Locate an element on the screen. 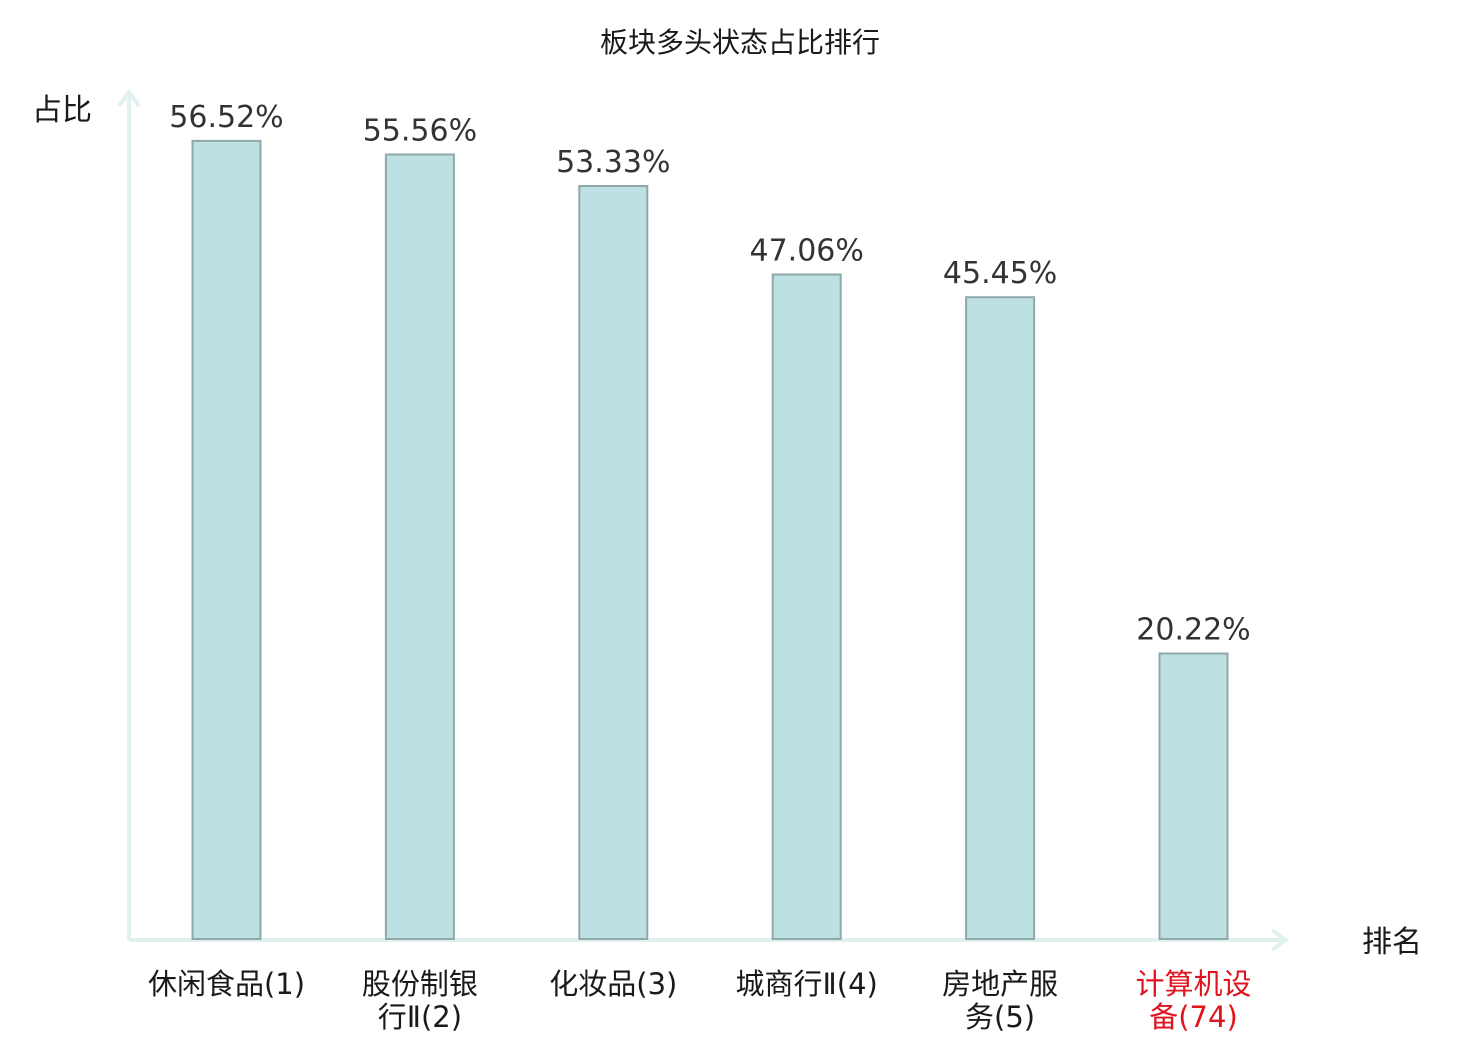 The width and height of the screenshot is (1480, 1040). x-axis-label: 排名 is located at coordinates (1392, 942).